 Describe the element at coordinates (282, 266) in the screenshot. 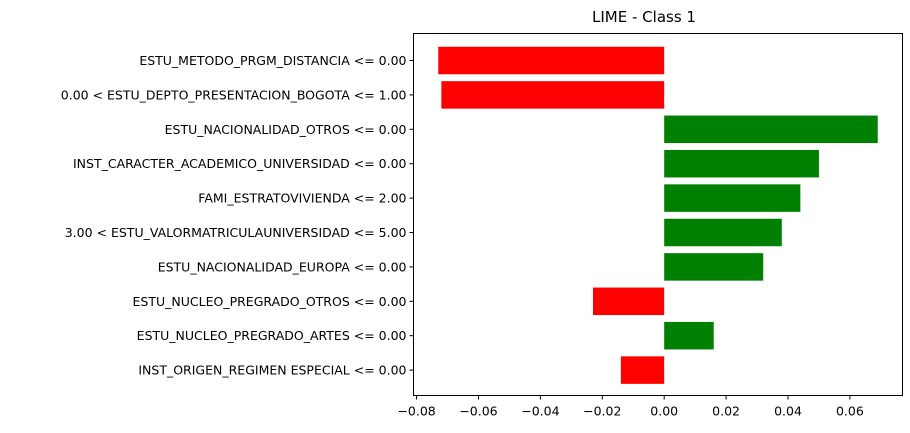

I see `y-tick-label: ESTU_NACIONALIDAD_EUROPA <= 0.00` at that location.